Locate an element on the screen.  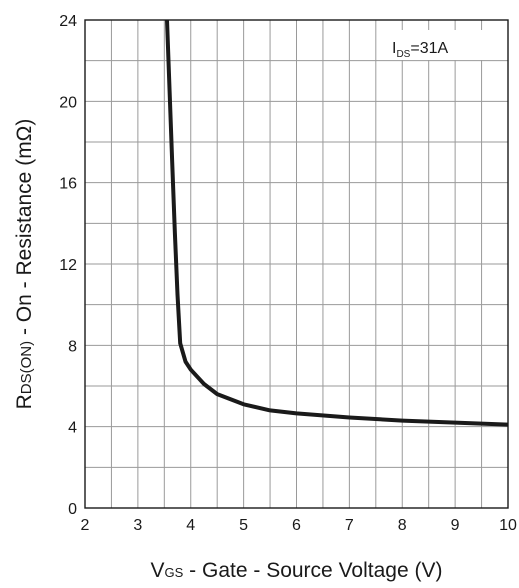
y-axis-title: RDS(ON) - On - Resistance (mΩ) is located at coordinates (24, 264).